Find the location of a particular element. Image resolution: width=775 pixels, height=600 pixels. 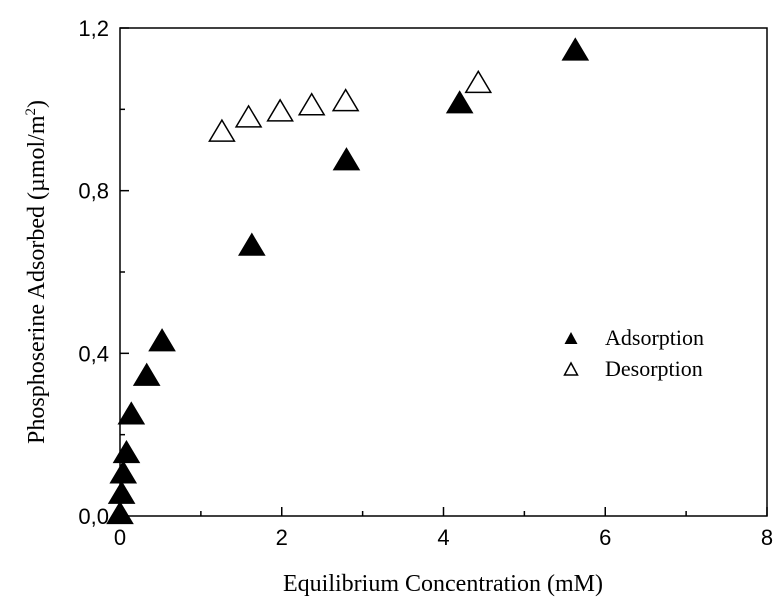

x-tick-label: 2 is located at coordinates (282, 537).